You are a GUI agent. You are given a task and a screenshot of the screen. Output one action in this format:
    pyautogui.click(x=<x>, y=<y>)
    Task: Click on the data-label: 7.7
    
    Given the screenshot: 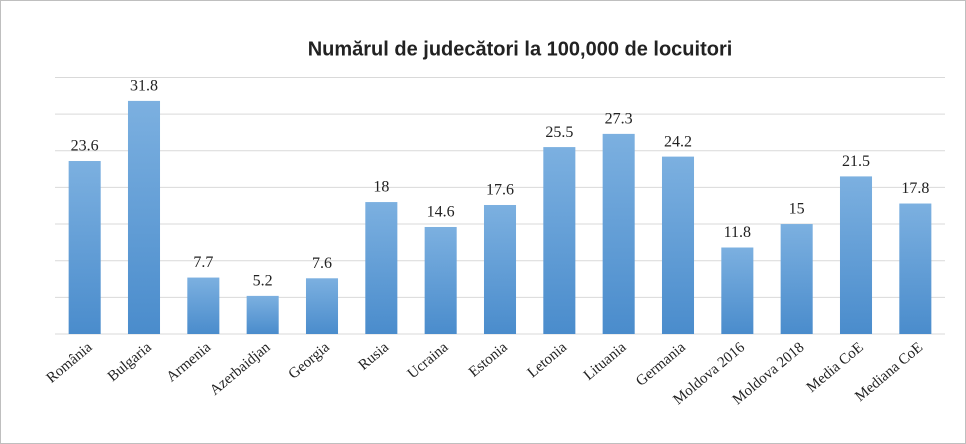 What is the action you would take?
    pyautogui.click(x=203, y=262)
    